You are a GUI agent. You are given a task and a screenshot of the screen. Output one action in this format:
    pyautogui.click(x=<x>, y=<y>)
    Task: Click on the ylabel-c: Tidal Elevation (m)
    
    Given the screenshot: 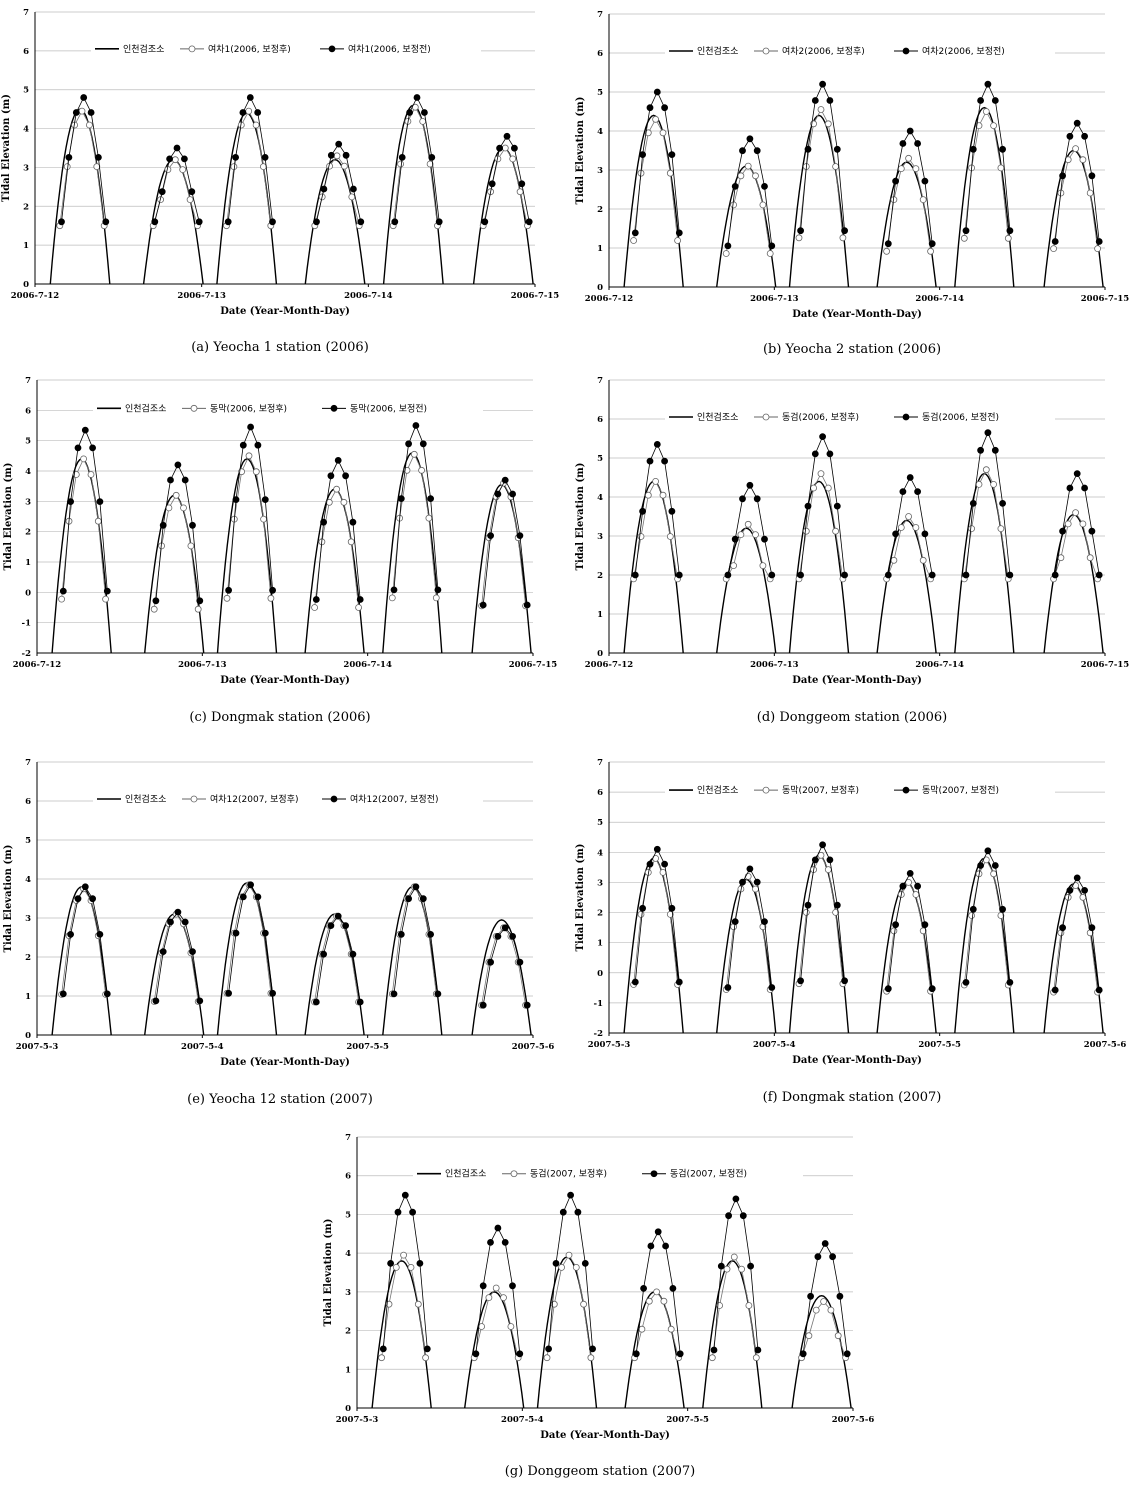 What is the action you would take?
    pyautogui.click(x=8, y=517)
    